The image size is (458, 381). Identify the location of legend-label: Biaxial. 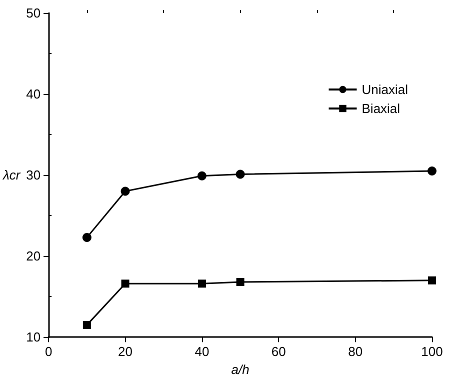
(381, 108).